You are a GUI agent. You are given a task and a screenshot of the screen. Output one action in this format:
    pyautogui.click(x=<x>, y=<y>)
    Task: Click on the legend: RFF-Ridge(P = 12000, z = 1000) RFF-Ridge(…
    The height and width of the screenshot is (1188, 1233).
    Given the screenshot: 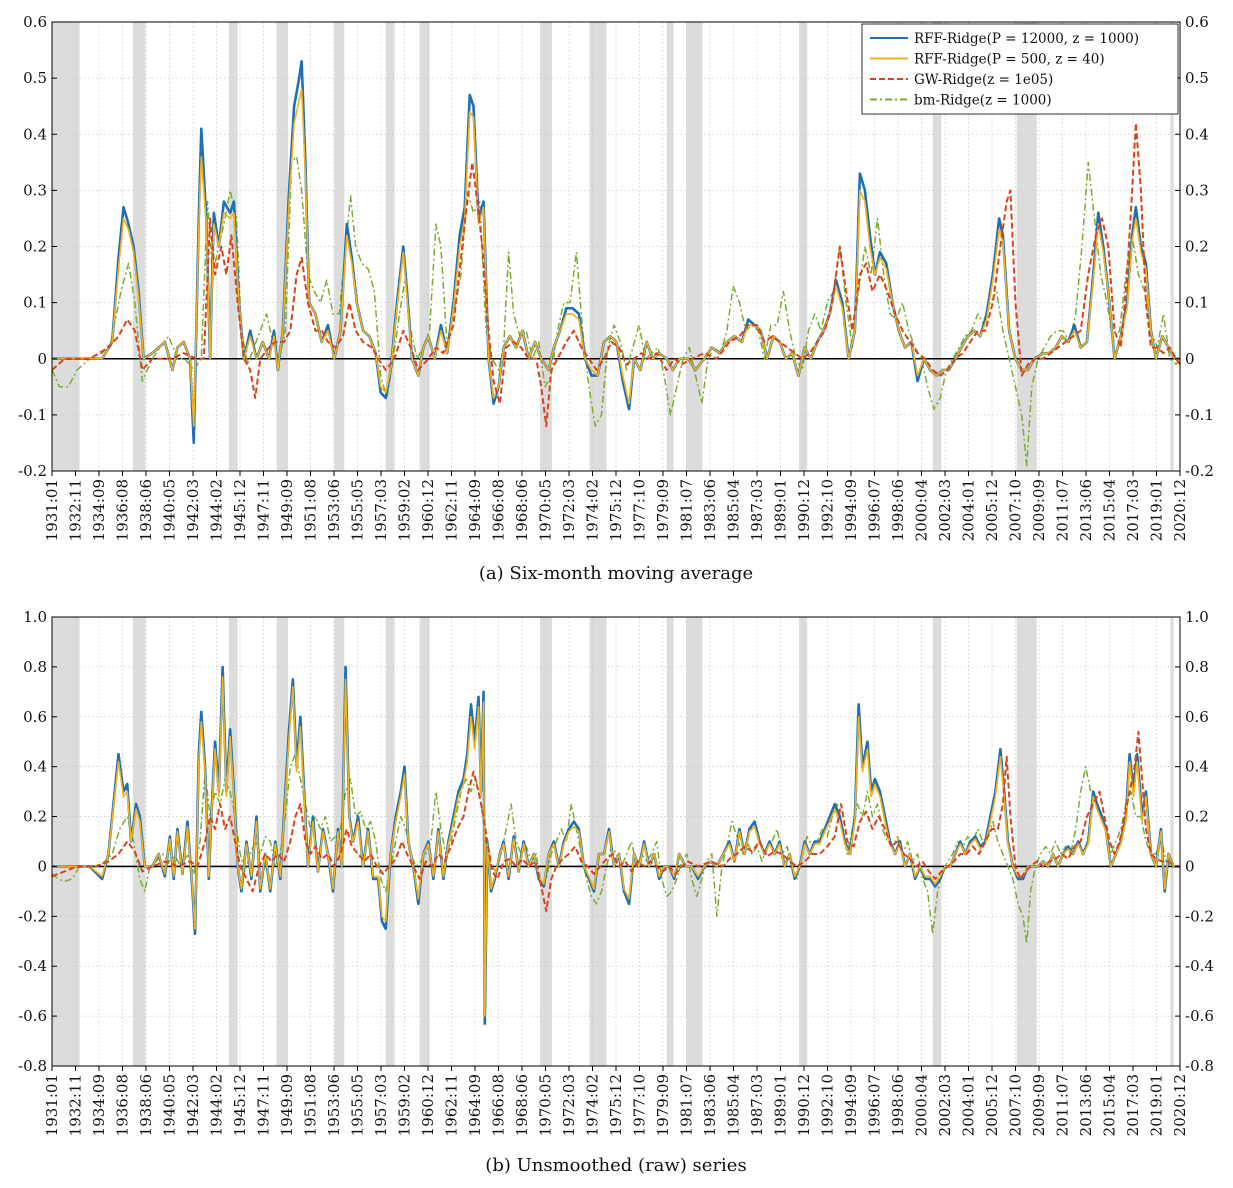 What is the action you would take?
    pyautogui.click(x=1020, y=69)
    